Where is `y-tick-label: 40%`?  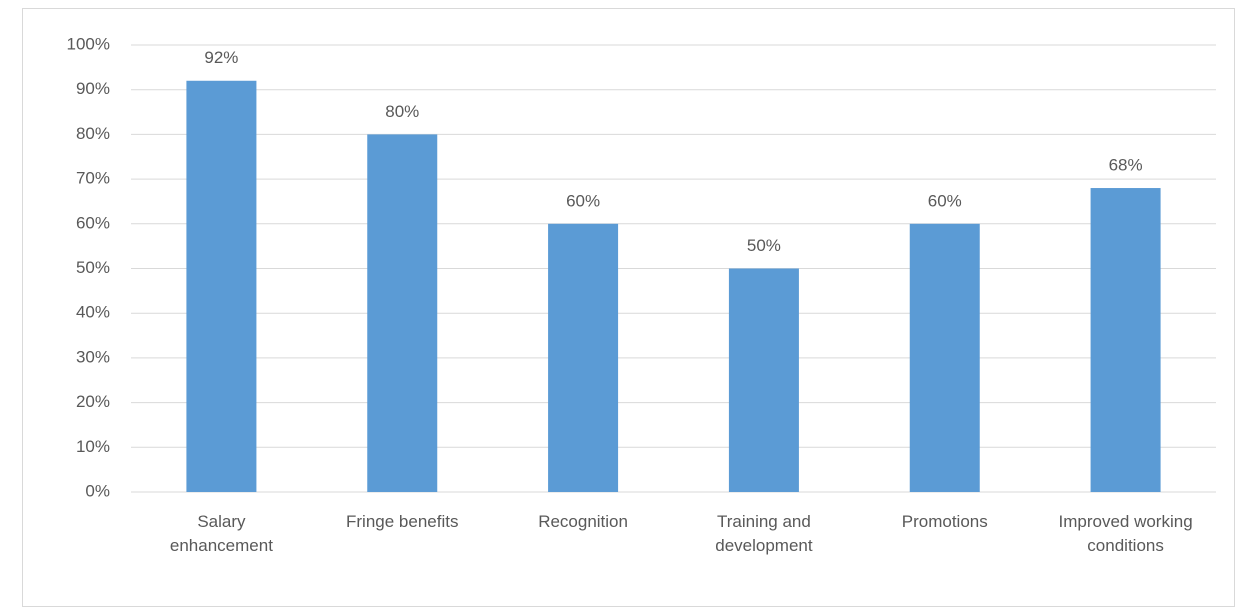 y-tick-label: 40% is located at coordinates (93, 312).